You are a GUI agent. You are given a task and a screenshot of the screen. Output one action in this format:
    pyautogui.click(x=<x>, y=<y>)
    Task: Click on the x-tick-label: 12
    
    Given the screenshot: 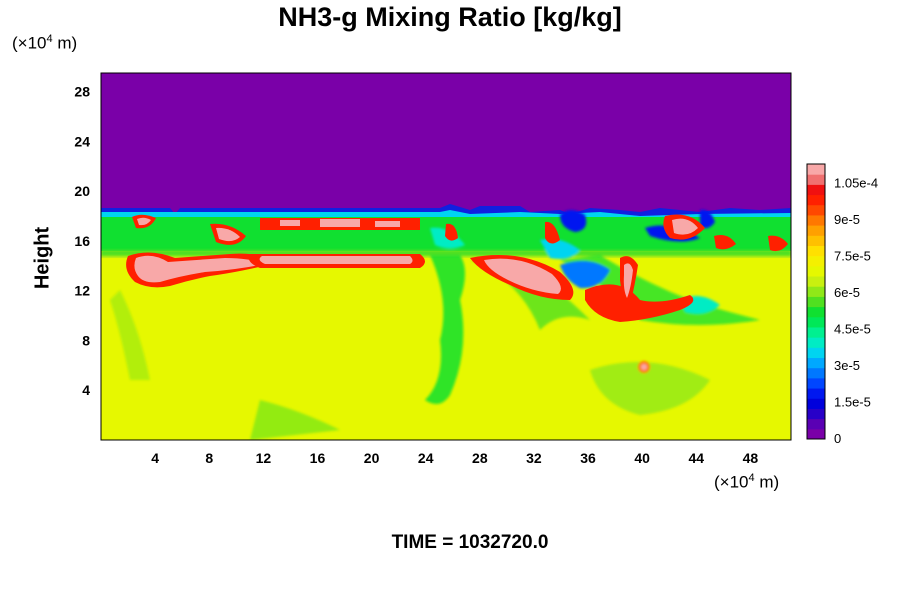 What is the action you would take?
    pyautogui.click(x=264, y=458)
    